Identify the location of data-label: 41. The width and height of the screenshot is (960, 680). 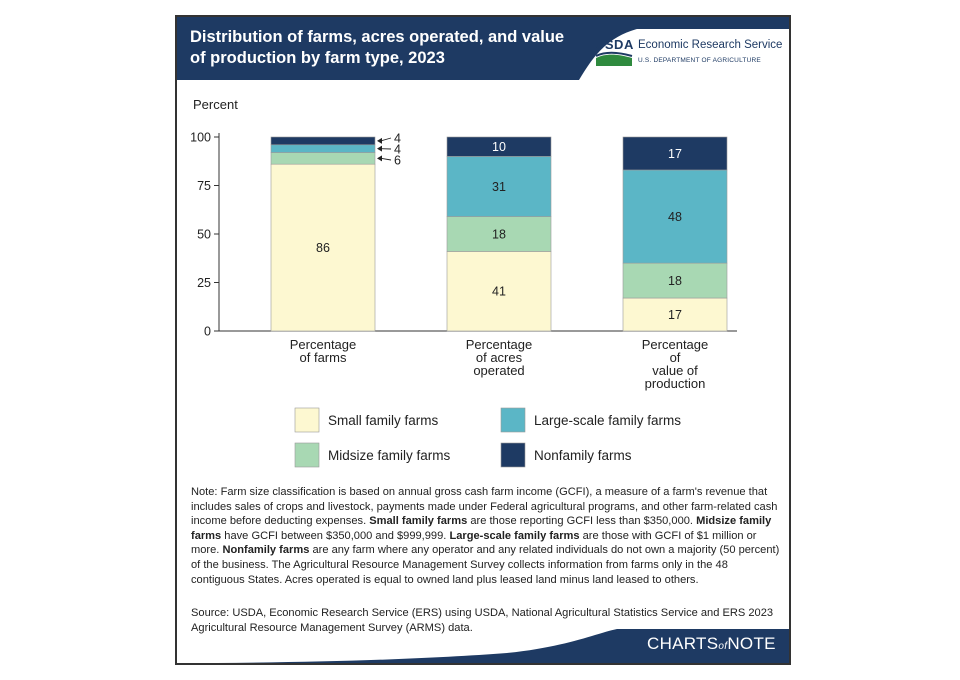
(499, 292).